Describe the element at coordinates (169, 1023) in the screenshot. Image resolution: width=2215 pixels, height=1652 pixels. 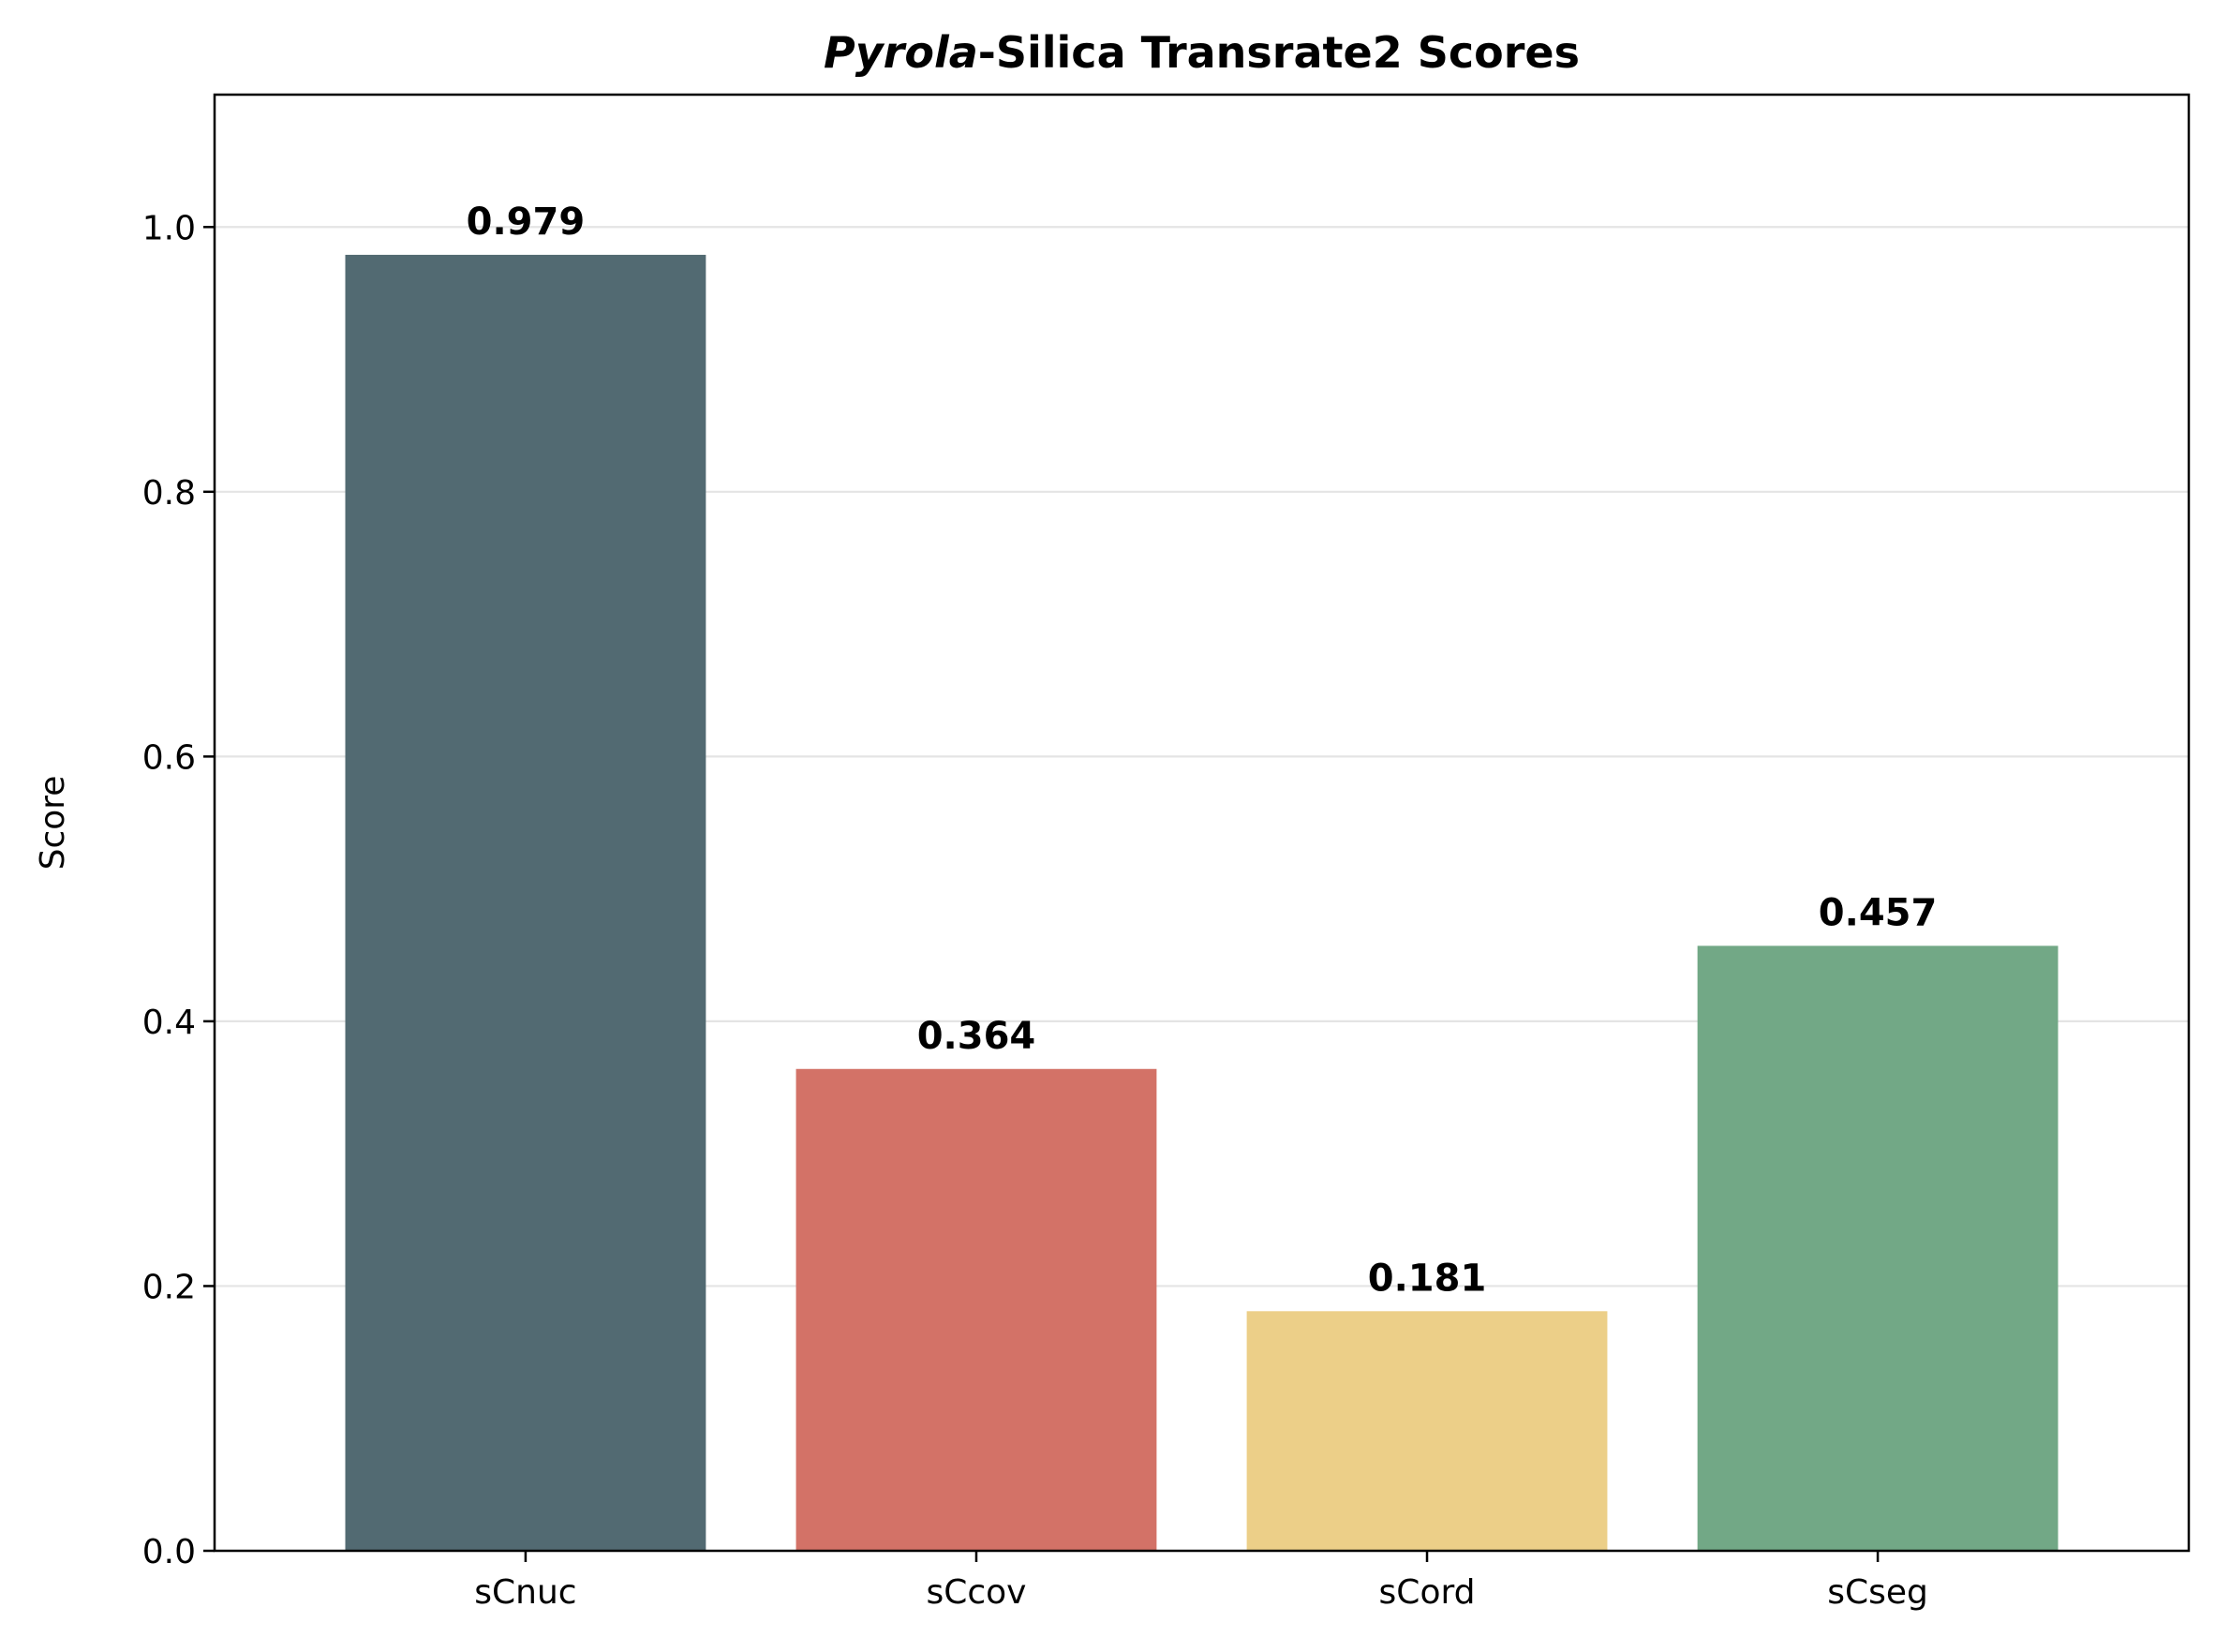
I see `y-tick-label: 0.4` at that location.